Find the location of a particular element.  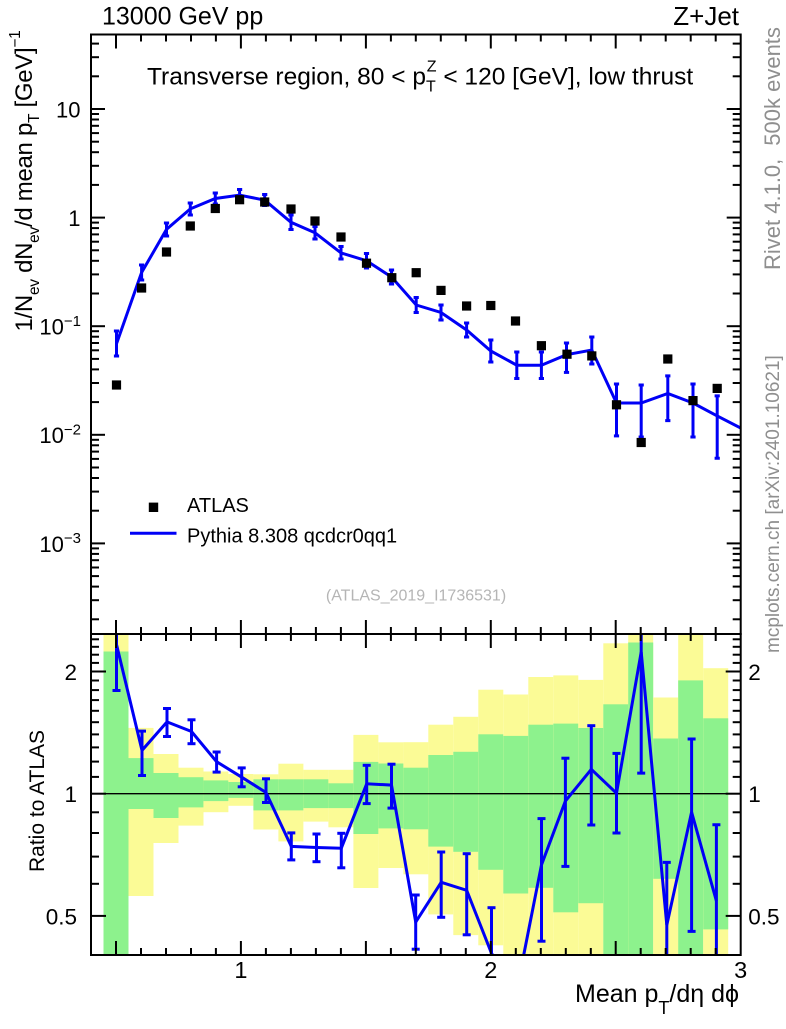

svg-text: (ATLAS_2019_I1736531) is located at coordinates (416, 596).